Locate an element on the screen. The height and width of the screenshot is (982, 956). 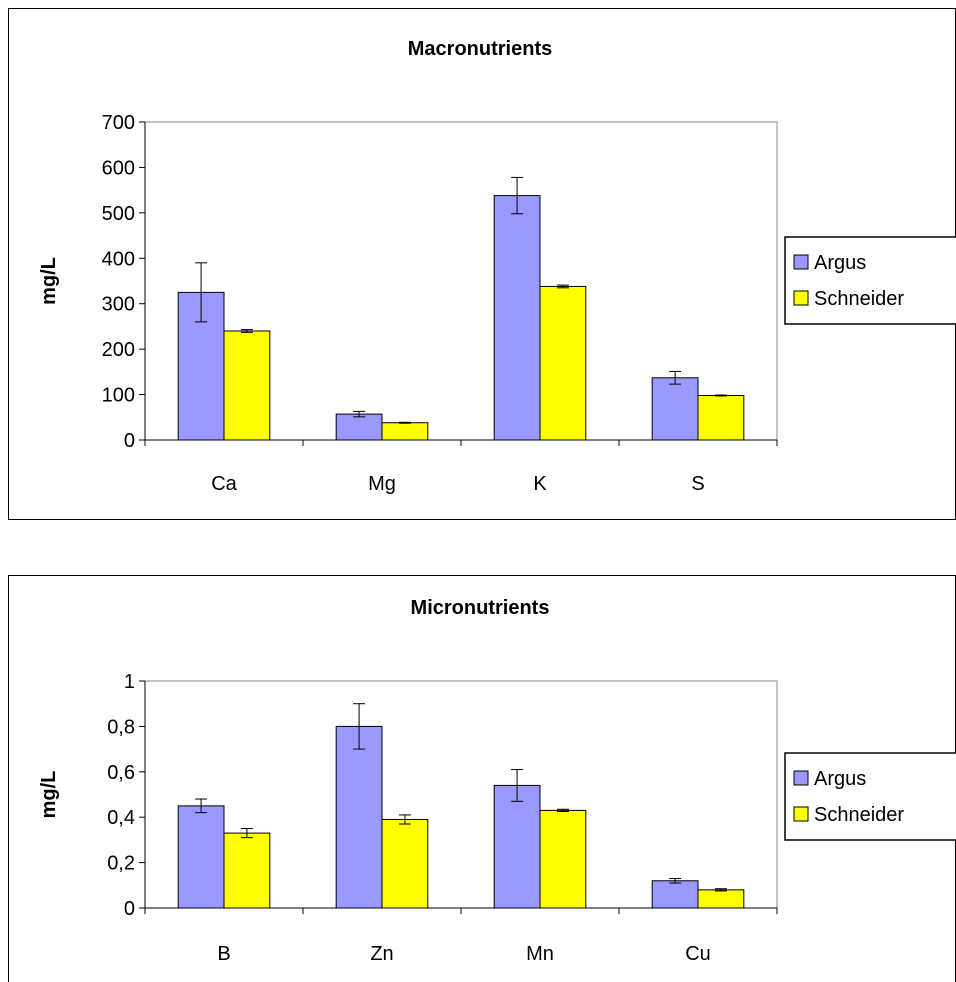
bar-schneider-b is located at coordinates (247, 870).